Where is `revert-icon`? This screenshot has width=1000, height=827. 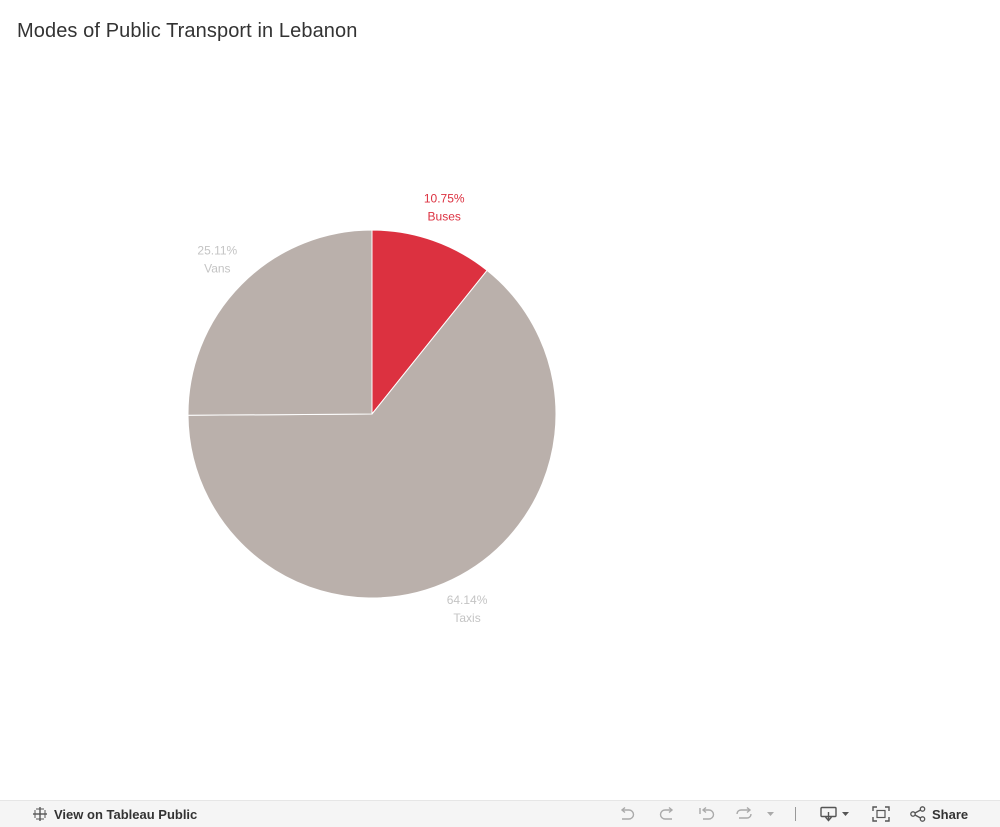
revert-icon is located at coordinates (707, 814).